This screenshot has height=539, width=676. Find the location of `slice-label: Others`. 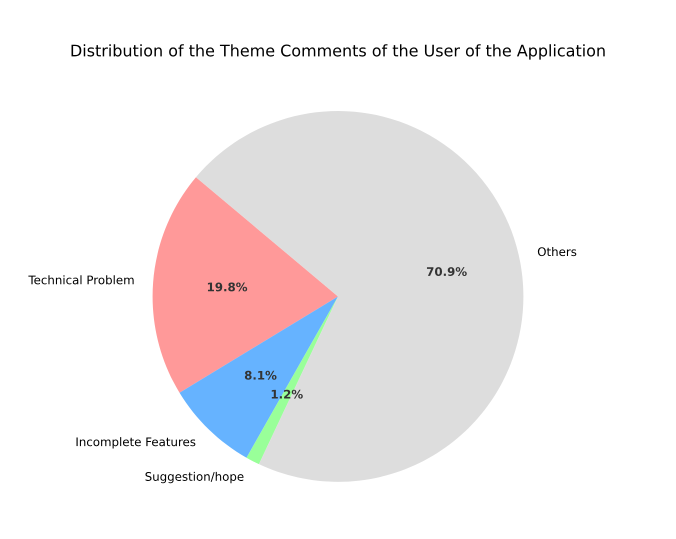

slice-label: Others is located at coordinates (557, 251).